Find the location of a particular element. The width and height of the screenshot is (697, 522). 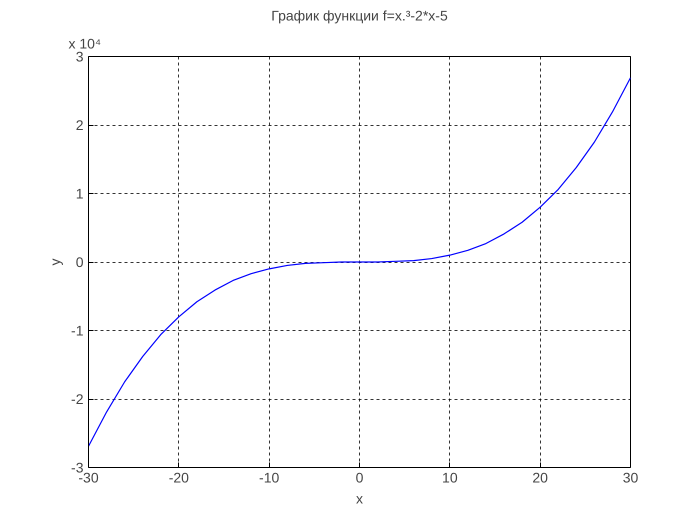

y-tick-label: -2 is located at coordinates (77, 399).